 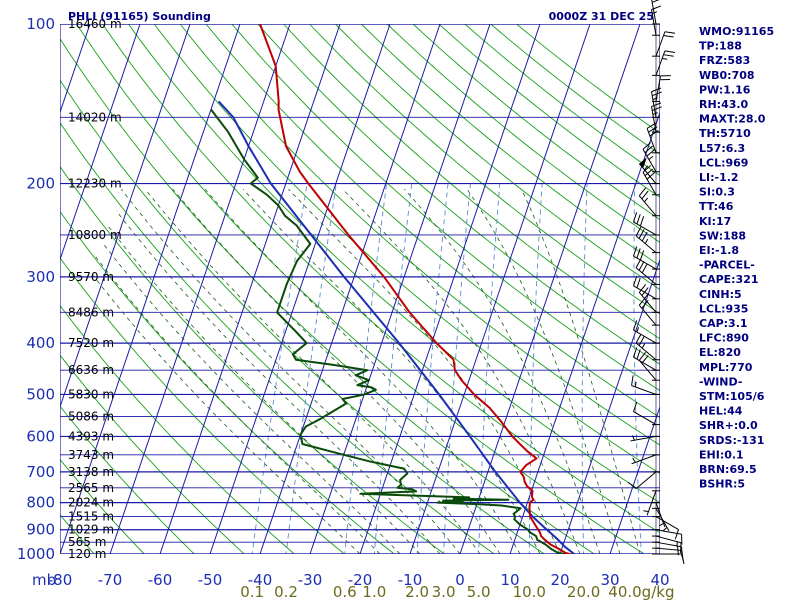 I want to click on mixing-ratio-line, so click(x=311, y=368).